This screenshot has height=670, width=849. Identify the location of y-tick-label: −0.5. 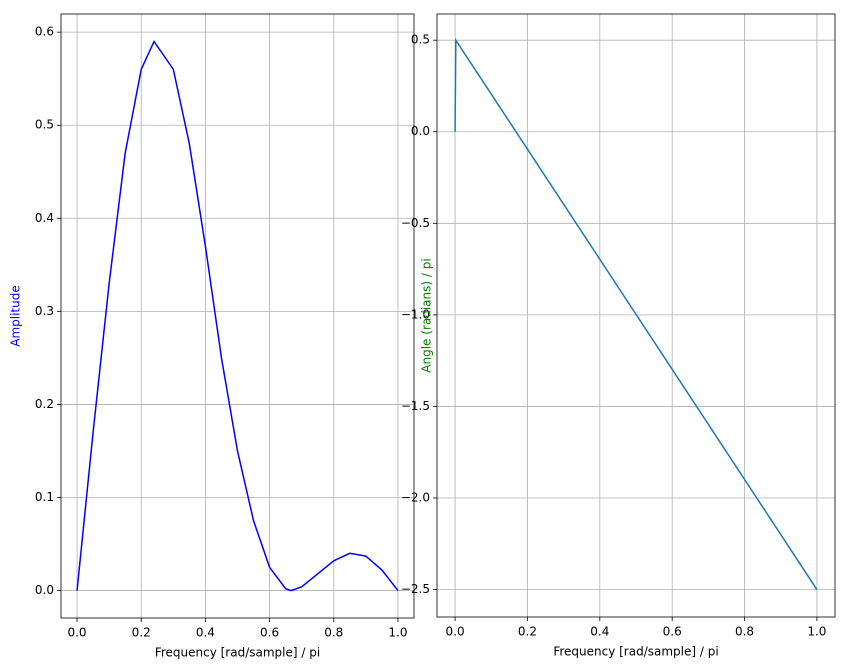
(415, 223).